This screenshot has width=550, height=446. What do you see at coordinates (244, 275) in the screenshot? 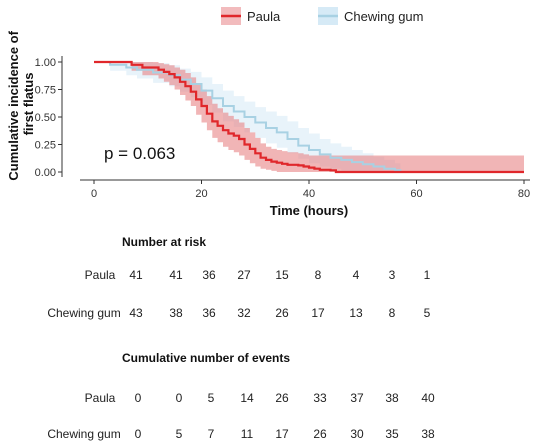
I see `risk-table-cell: 27` at bounding box center [244, 275].